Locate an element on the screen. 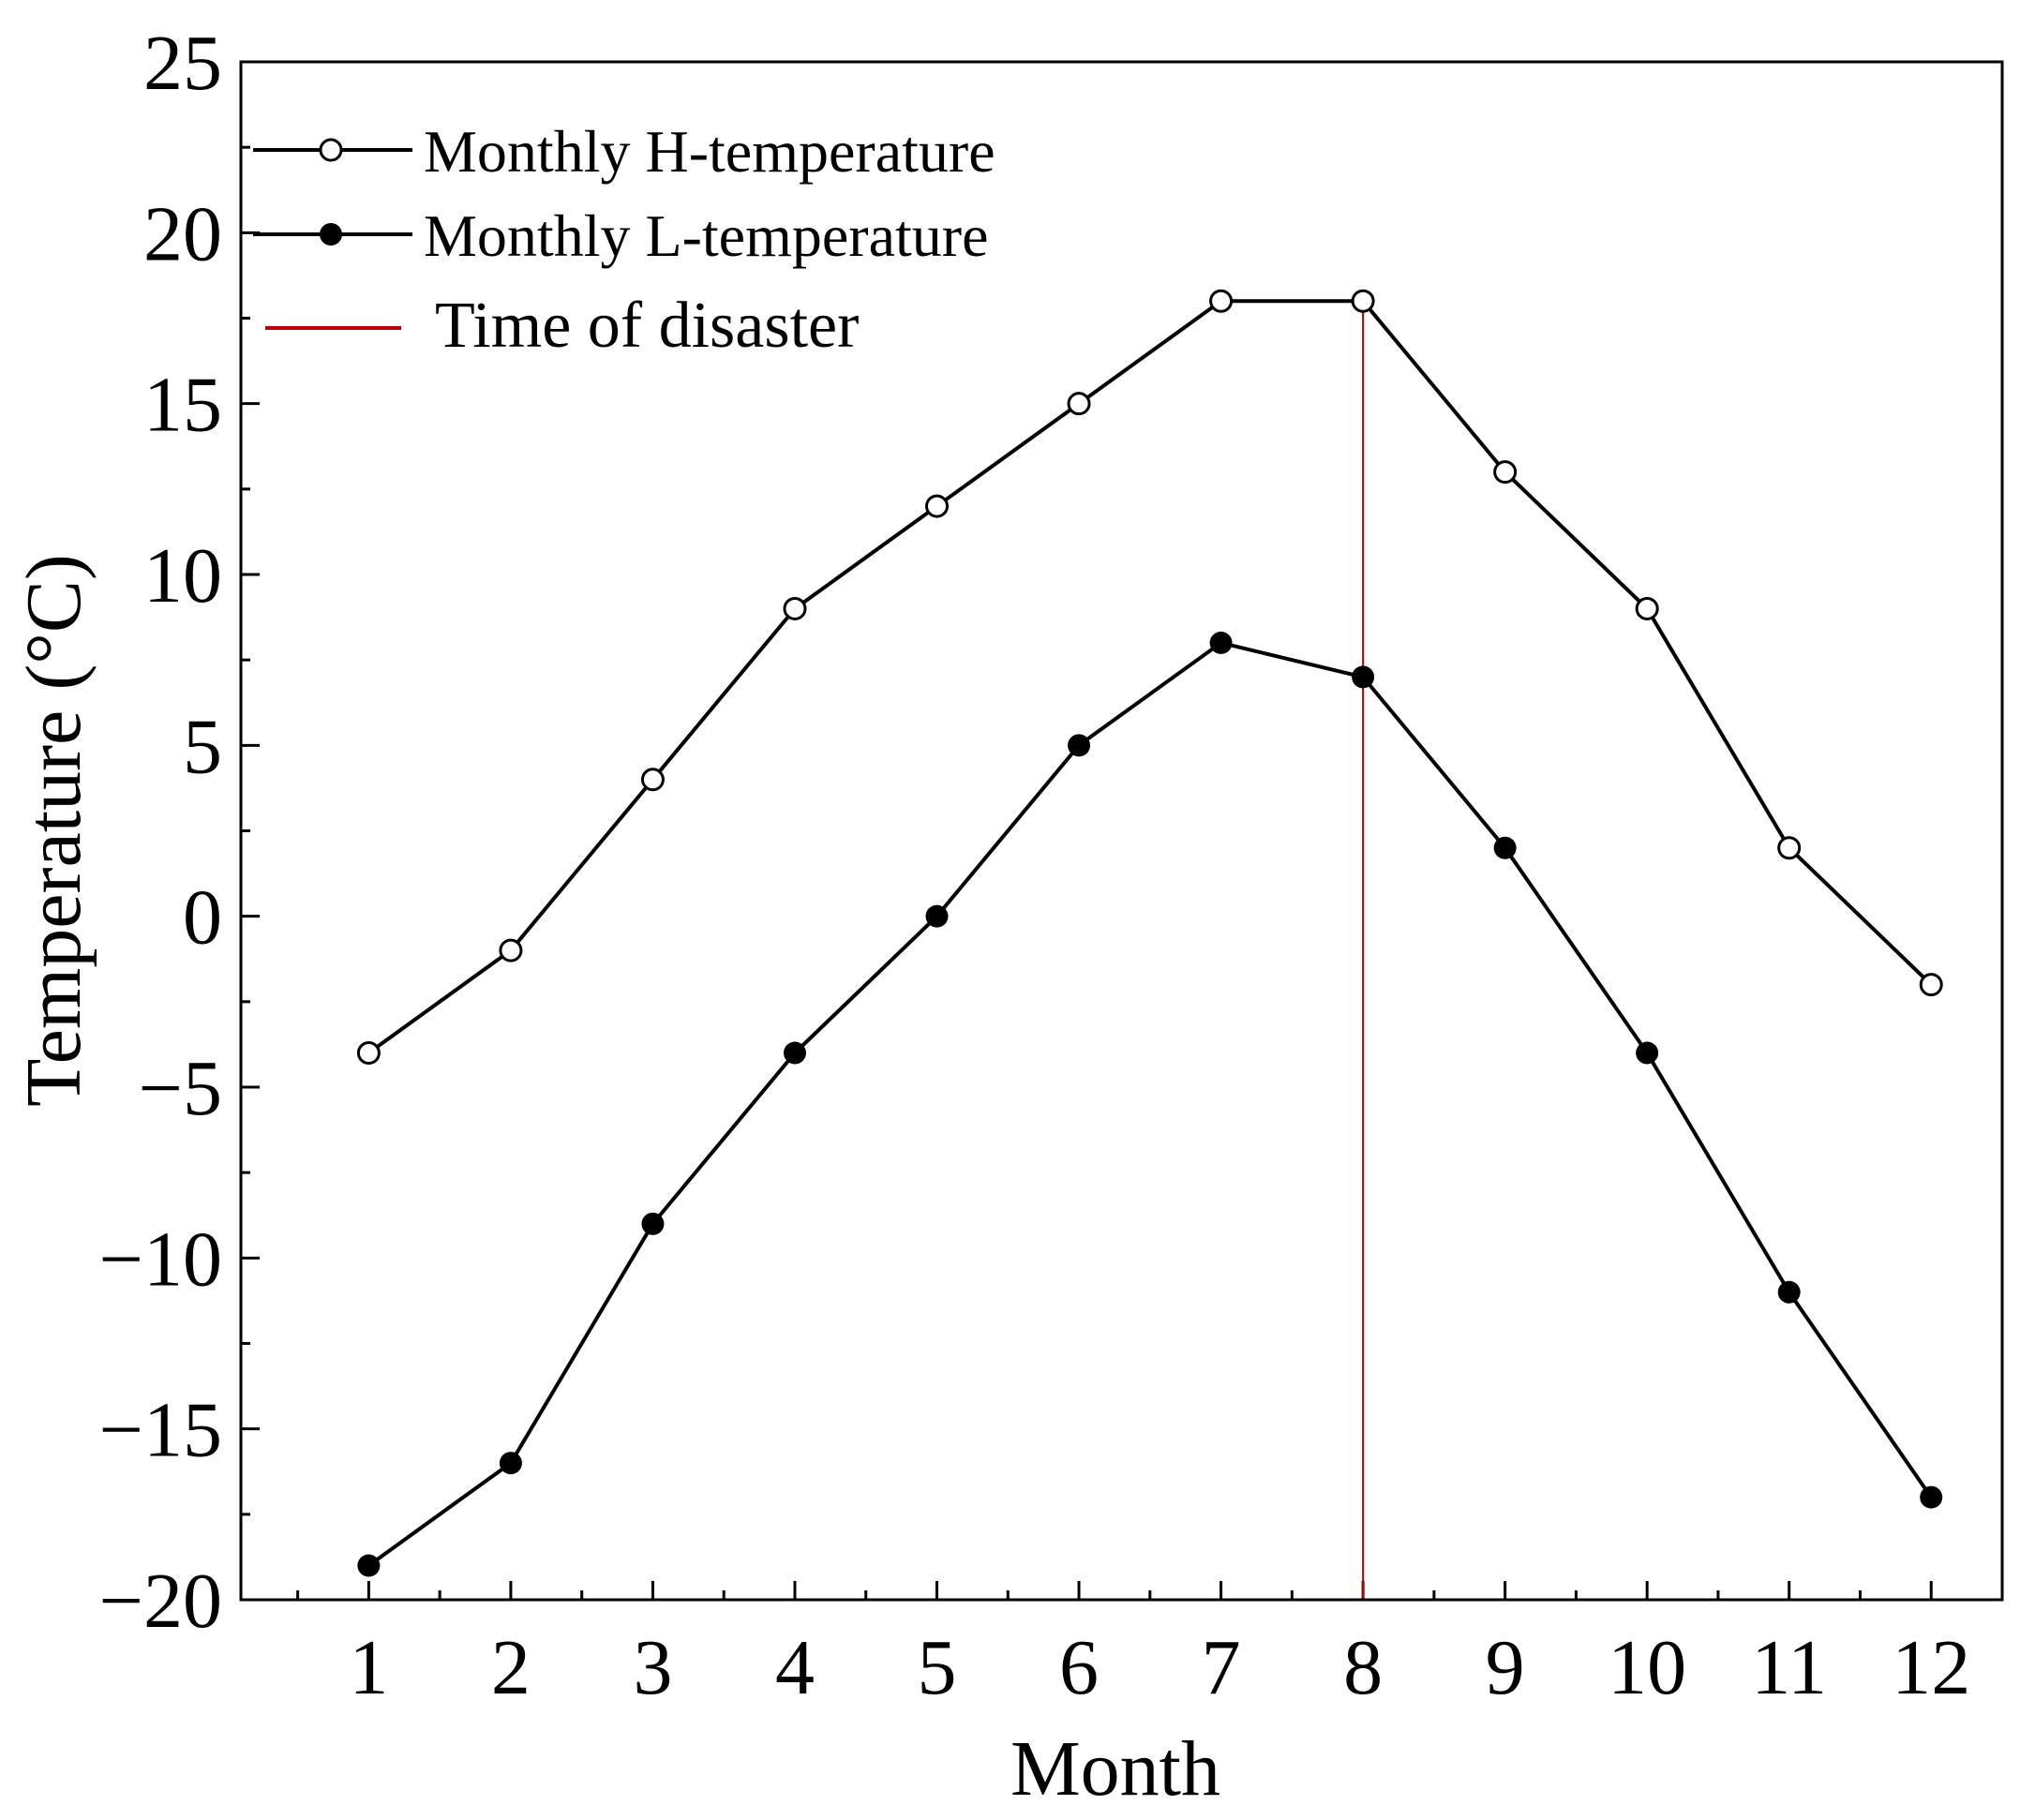 The width and height of the screenshot is (2035, 1820). y-tick-label: −20 is located at coordinates (160, 1601).